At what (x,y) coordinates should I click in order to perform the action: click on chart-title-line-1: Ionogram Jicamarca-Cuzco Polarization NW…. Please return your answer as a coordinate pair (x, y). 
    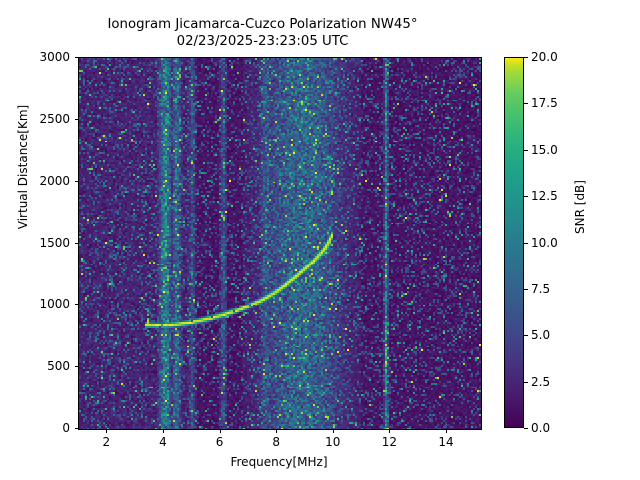
    Looking at the image, I should click on (262, 24).